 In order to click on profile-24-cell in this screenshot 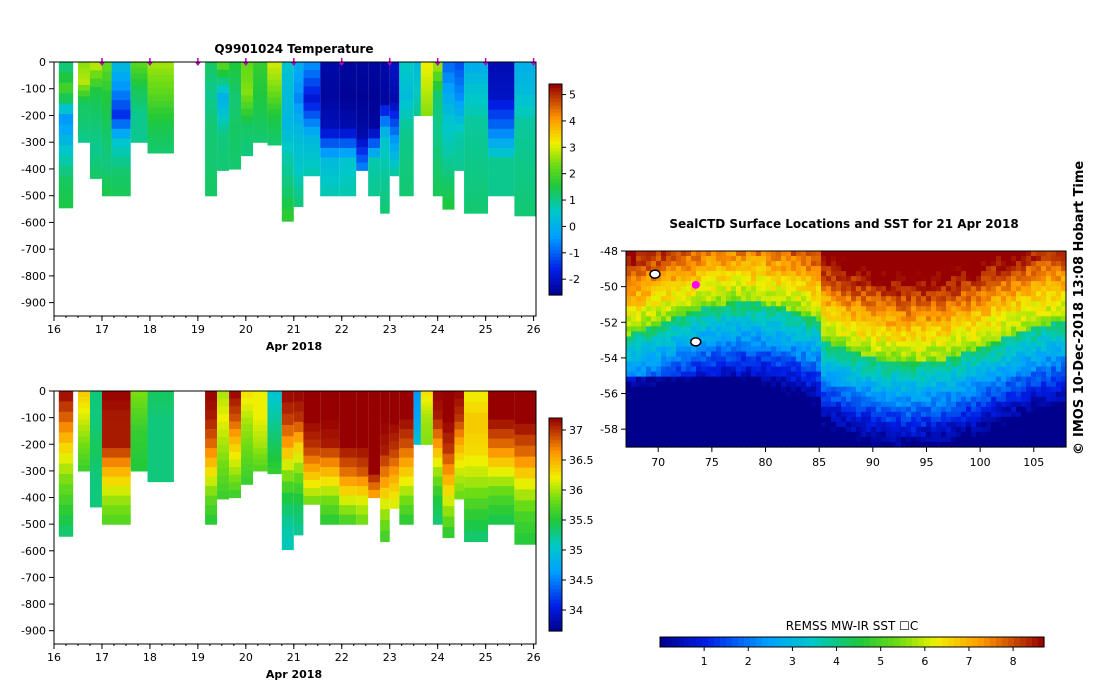, I will do `click(426, 79)`.